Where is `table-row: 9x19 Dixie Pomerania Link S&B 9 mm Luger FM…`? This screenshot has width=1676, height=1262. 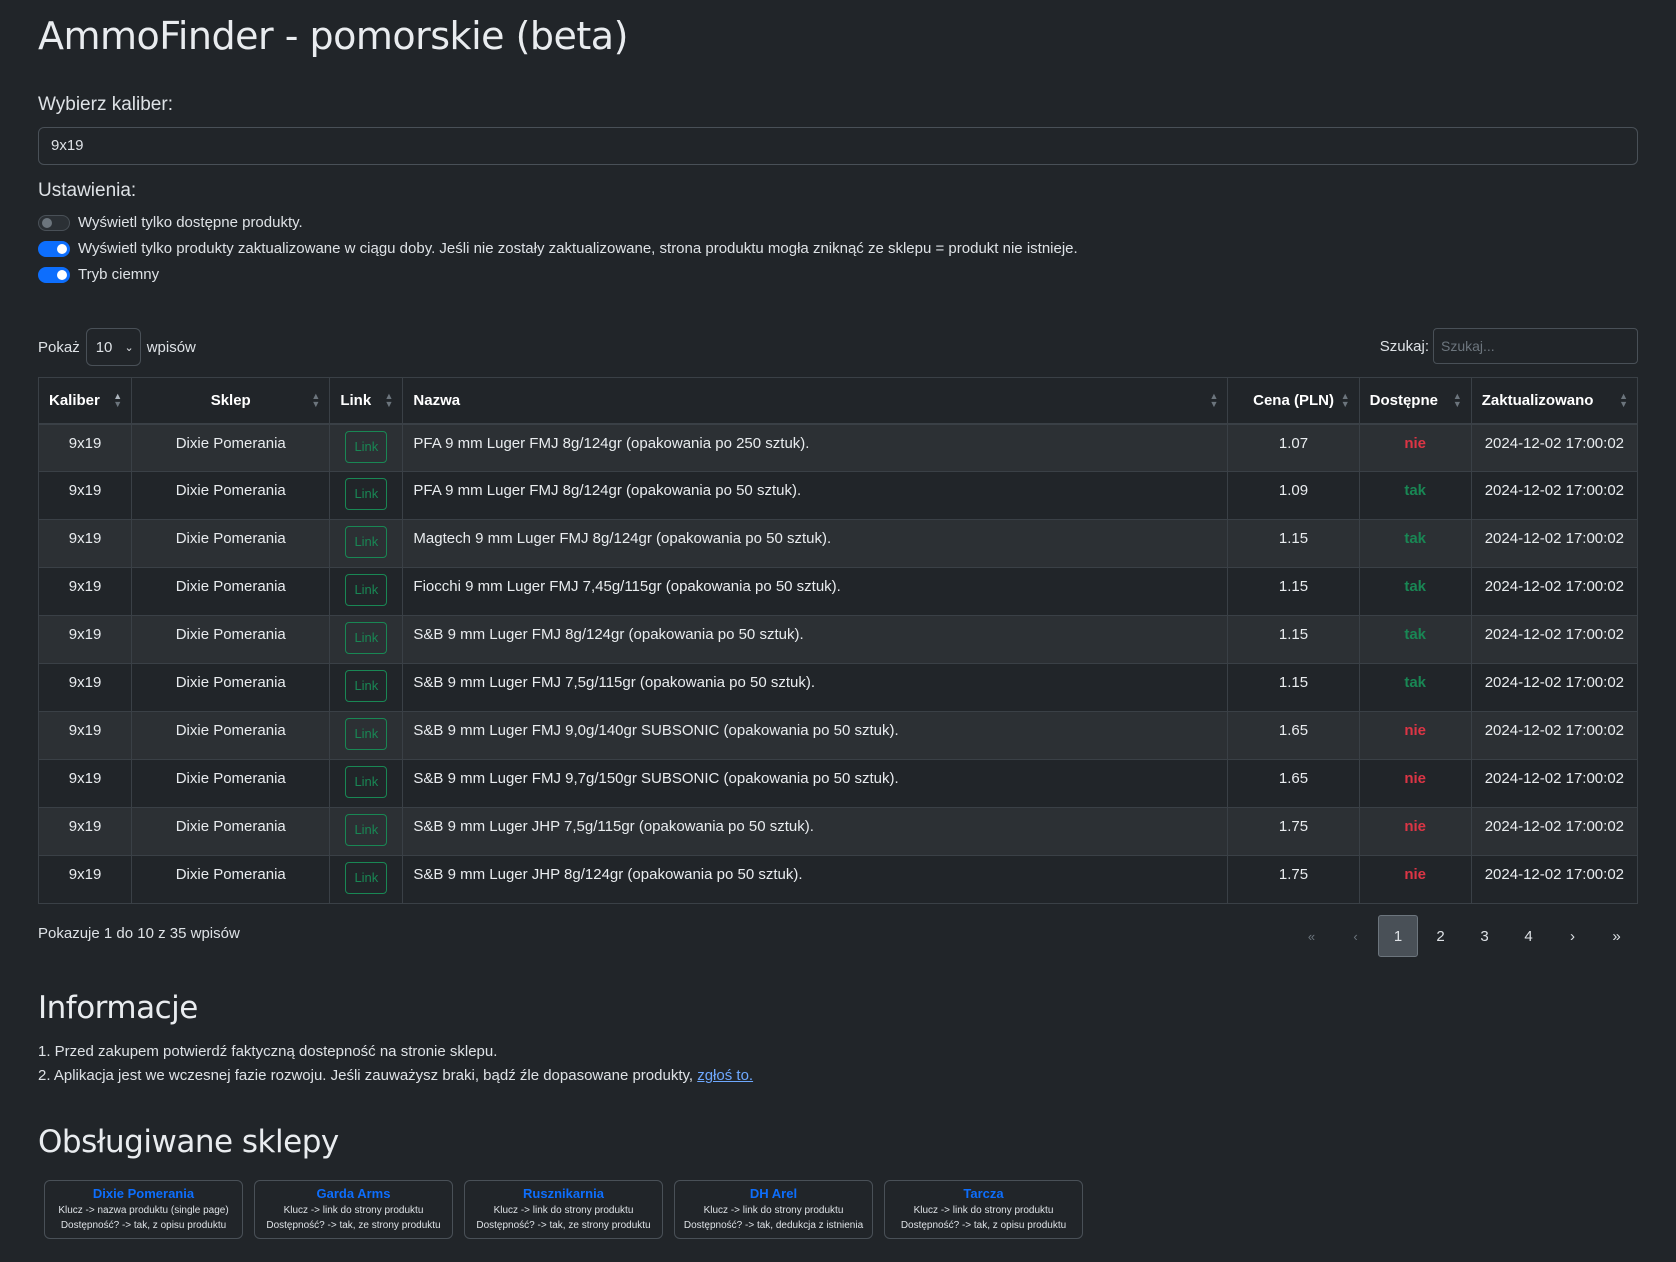 table-row: 9x19 Dixie Pomerania Link S&B 9 mm Luger FM… is located at coordinates (838, 735).